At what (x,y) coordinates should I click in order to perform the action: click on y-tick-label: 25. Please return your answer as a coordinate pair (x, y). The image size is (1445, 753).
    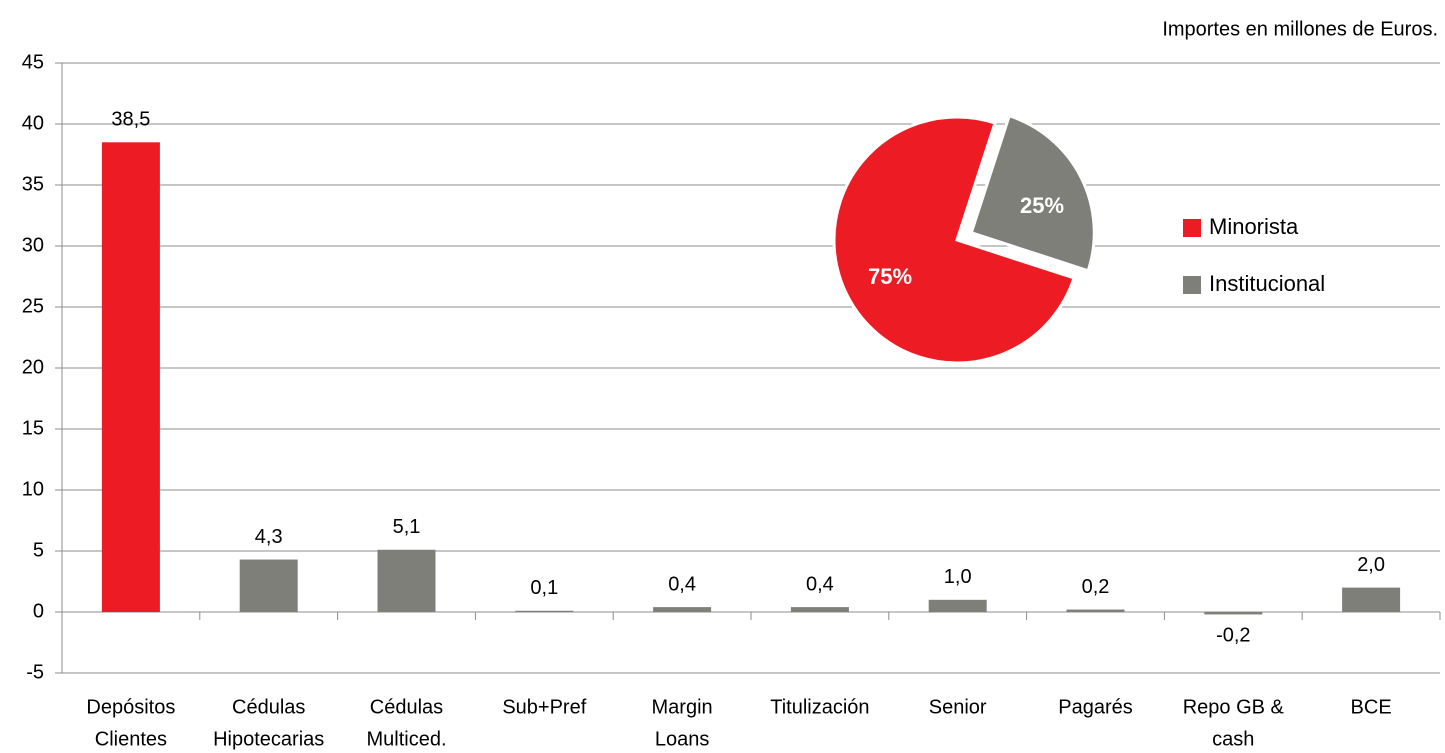
    Looking at the image, I should click on (33, 306).